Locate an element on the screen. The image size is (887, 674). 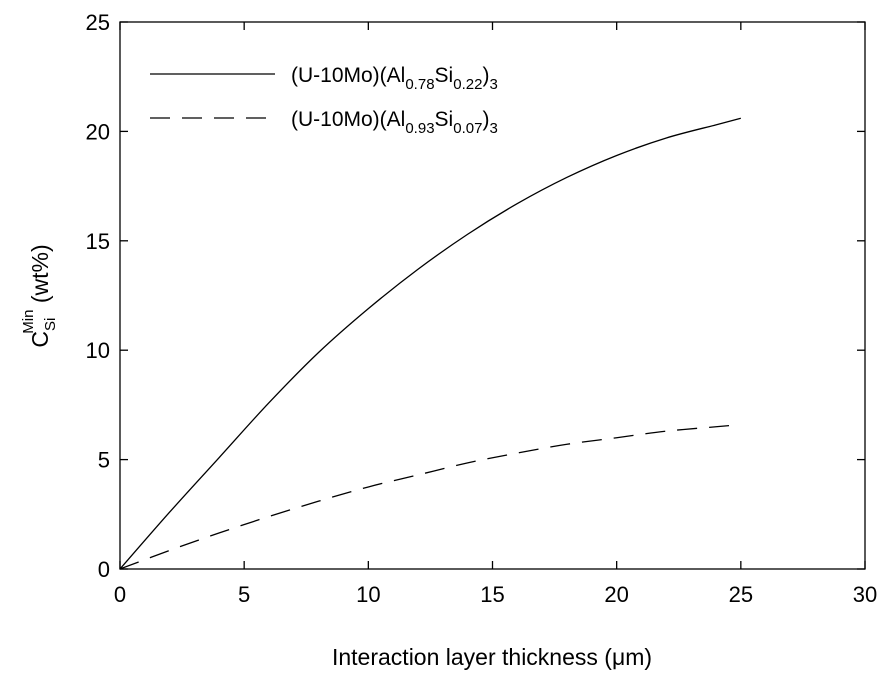
x-tick-label: 10 is located at coordinates (368, 594).